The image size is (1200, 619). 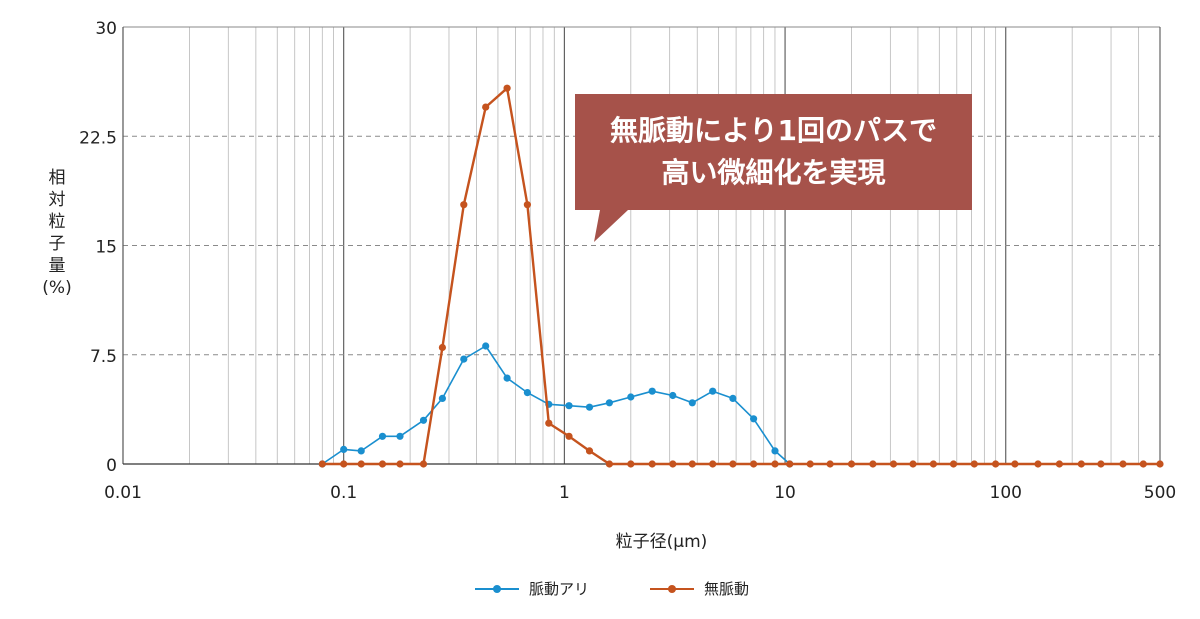 I want to click on y-tick-label: 7.5, so click(x=103, y=357).